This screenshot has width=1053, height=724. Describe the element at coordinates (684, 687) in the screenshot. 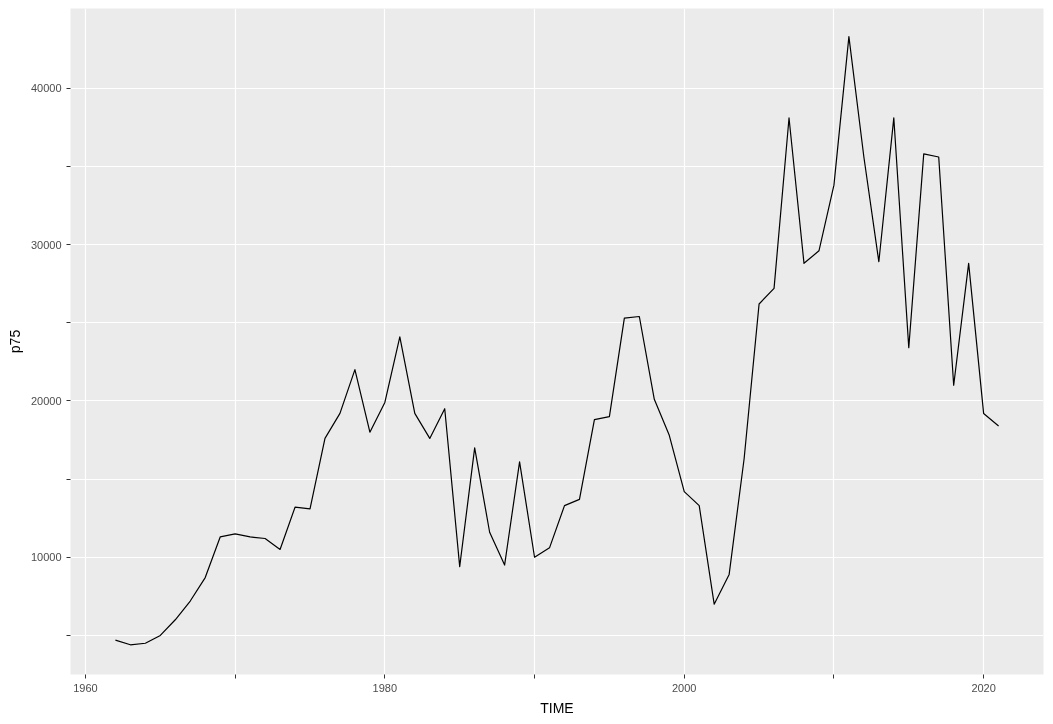

I see `x-tick-label: 2000` at that location.